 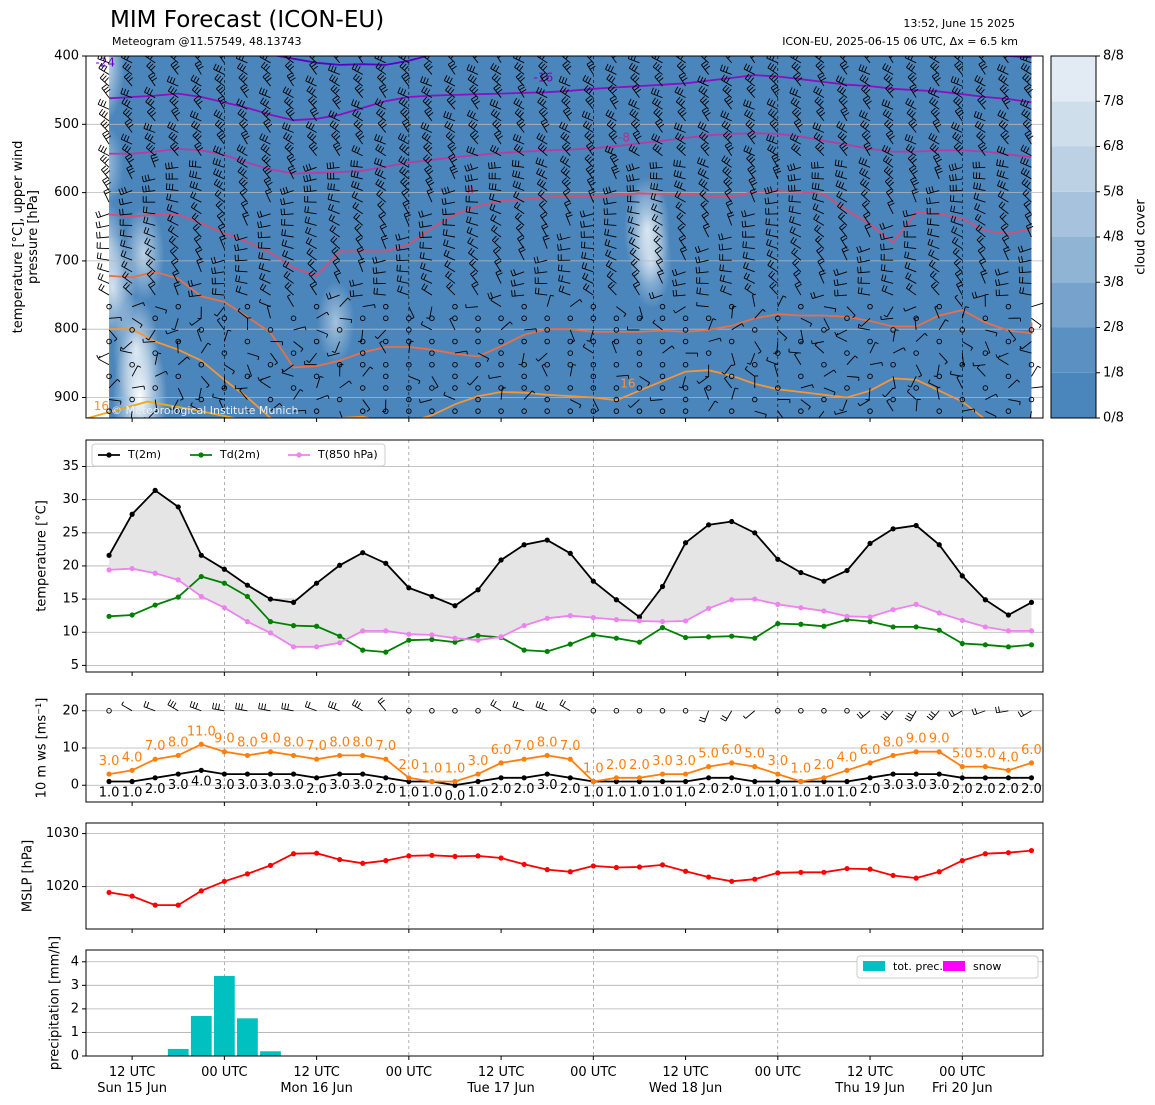 What do you see at coordinates (75, 961) in the screenshot?
I see `tick-label: 4` at bounding box center [75, 961].